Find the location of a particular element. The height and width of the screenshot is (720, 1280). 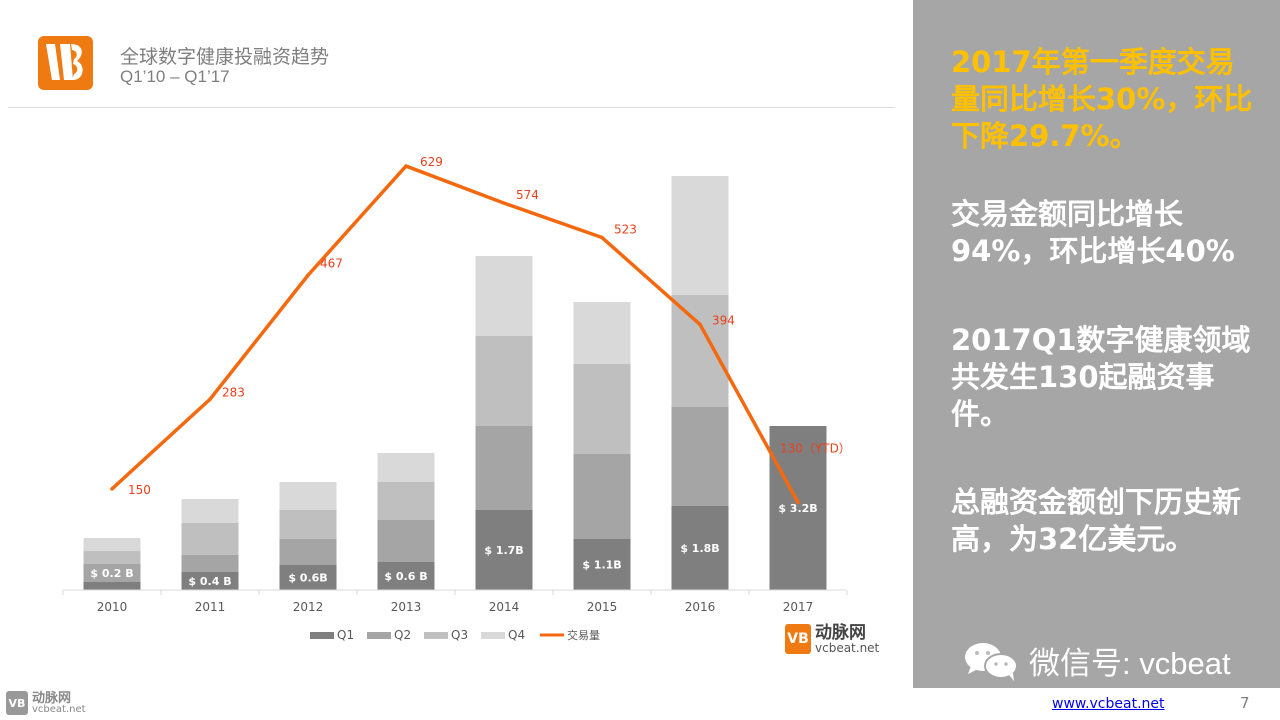

vb-logo is located at coordinates (65, 63).